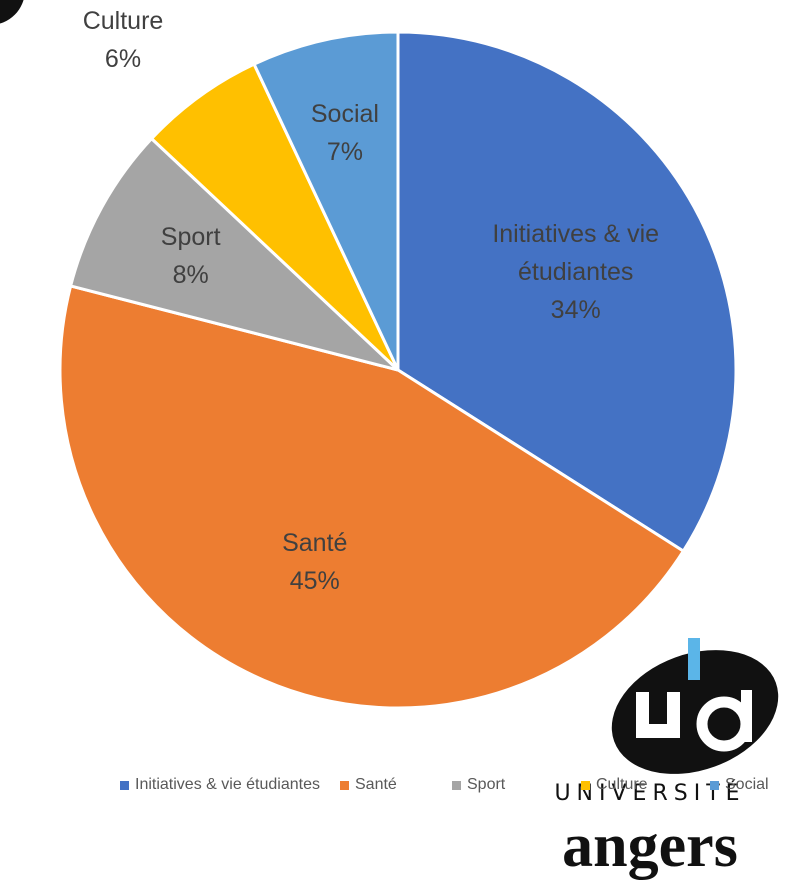 The width and height of the screenshot is (795, 889). I want to click on data-label: Santé 45%, so click(315, 562).